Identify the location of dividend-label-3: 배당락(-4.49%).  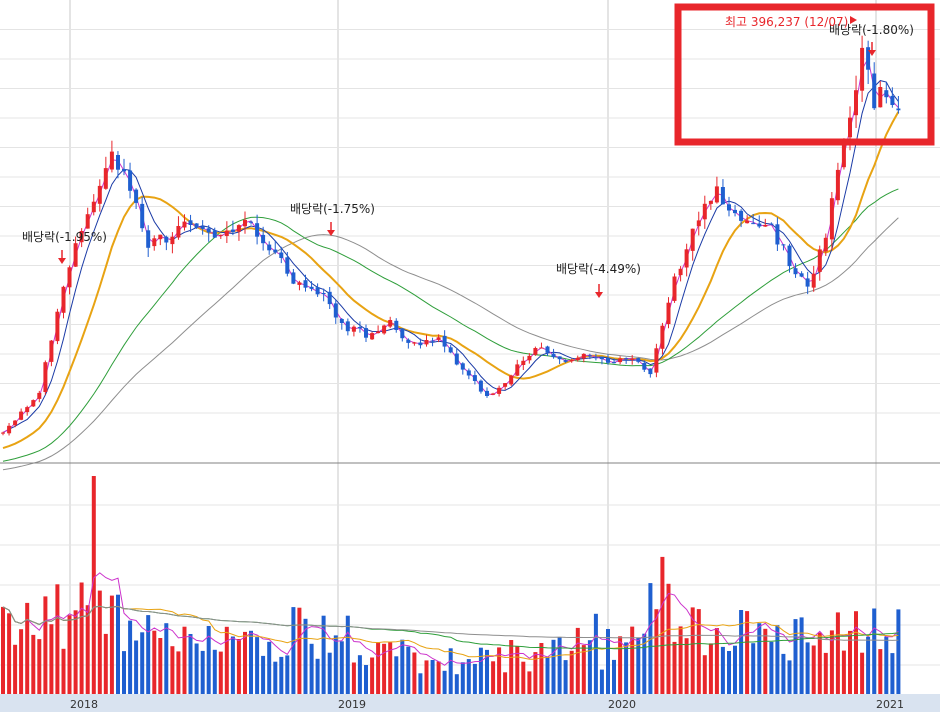
(598, 269).